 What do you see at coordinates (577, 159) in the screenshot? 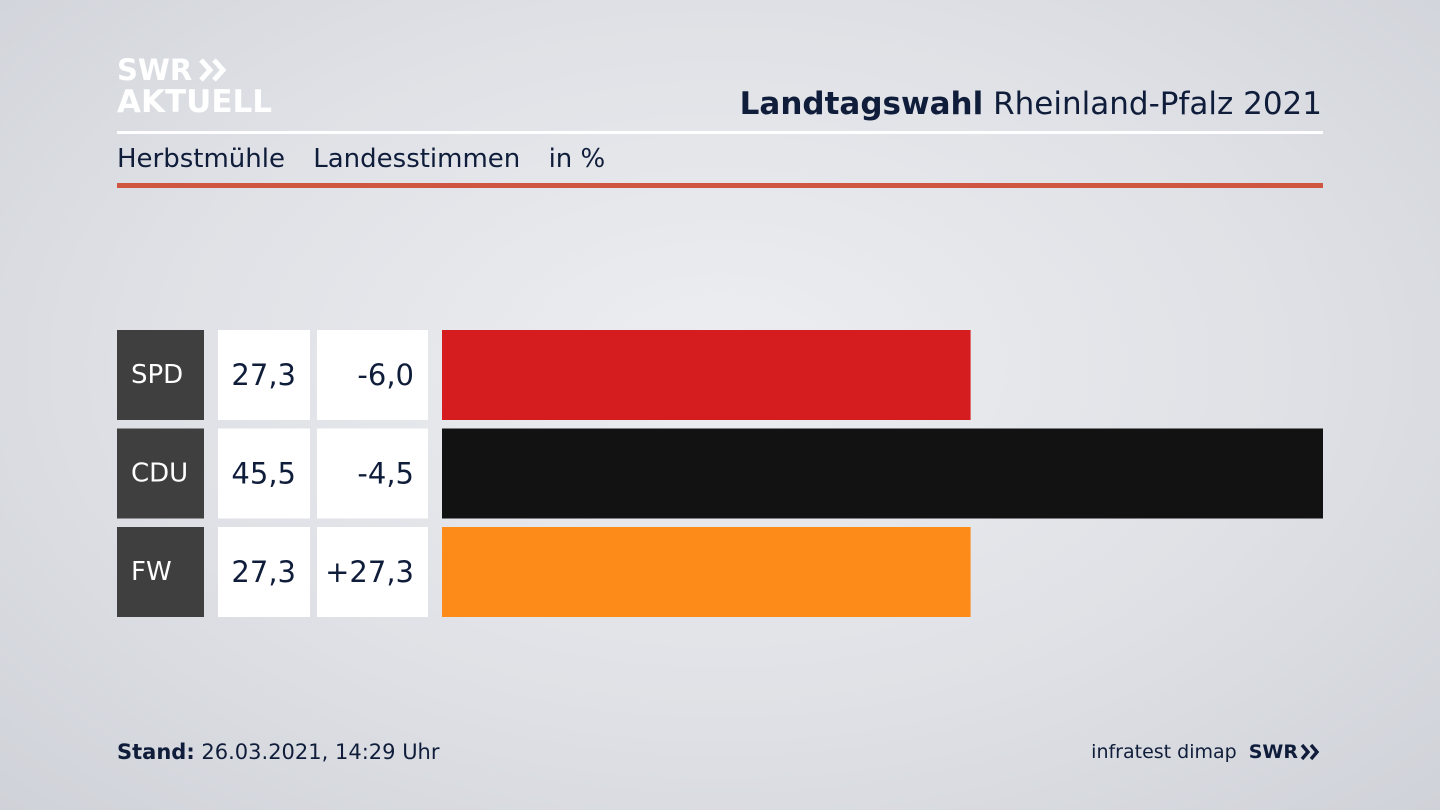
I see `subtitle-unit: in %` at bounding box center [577, 159].